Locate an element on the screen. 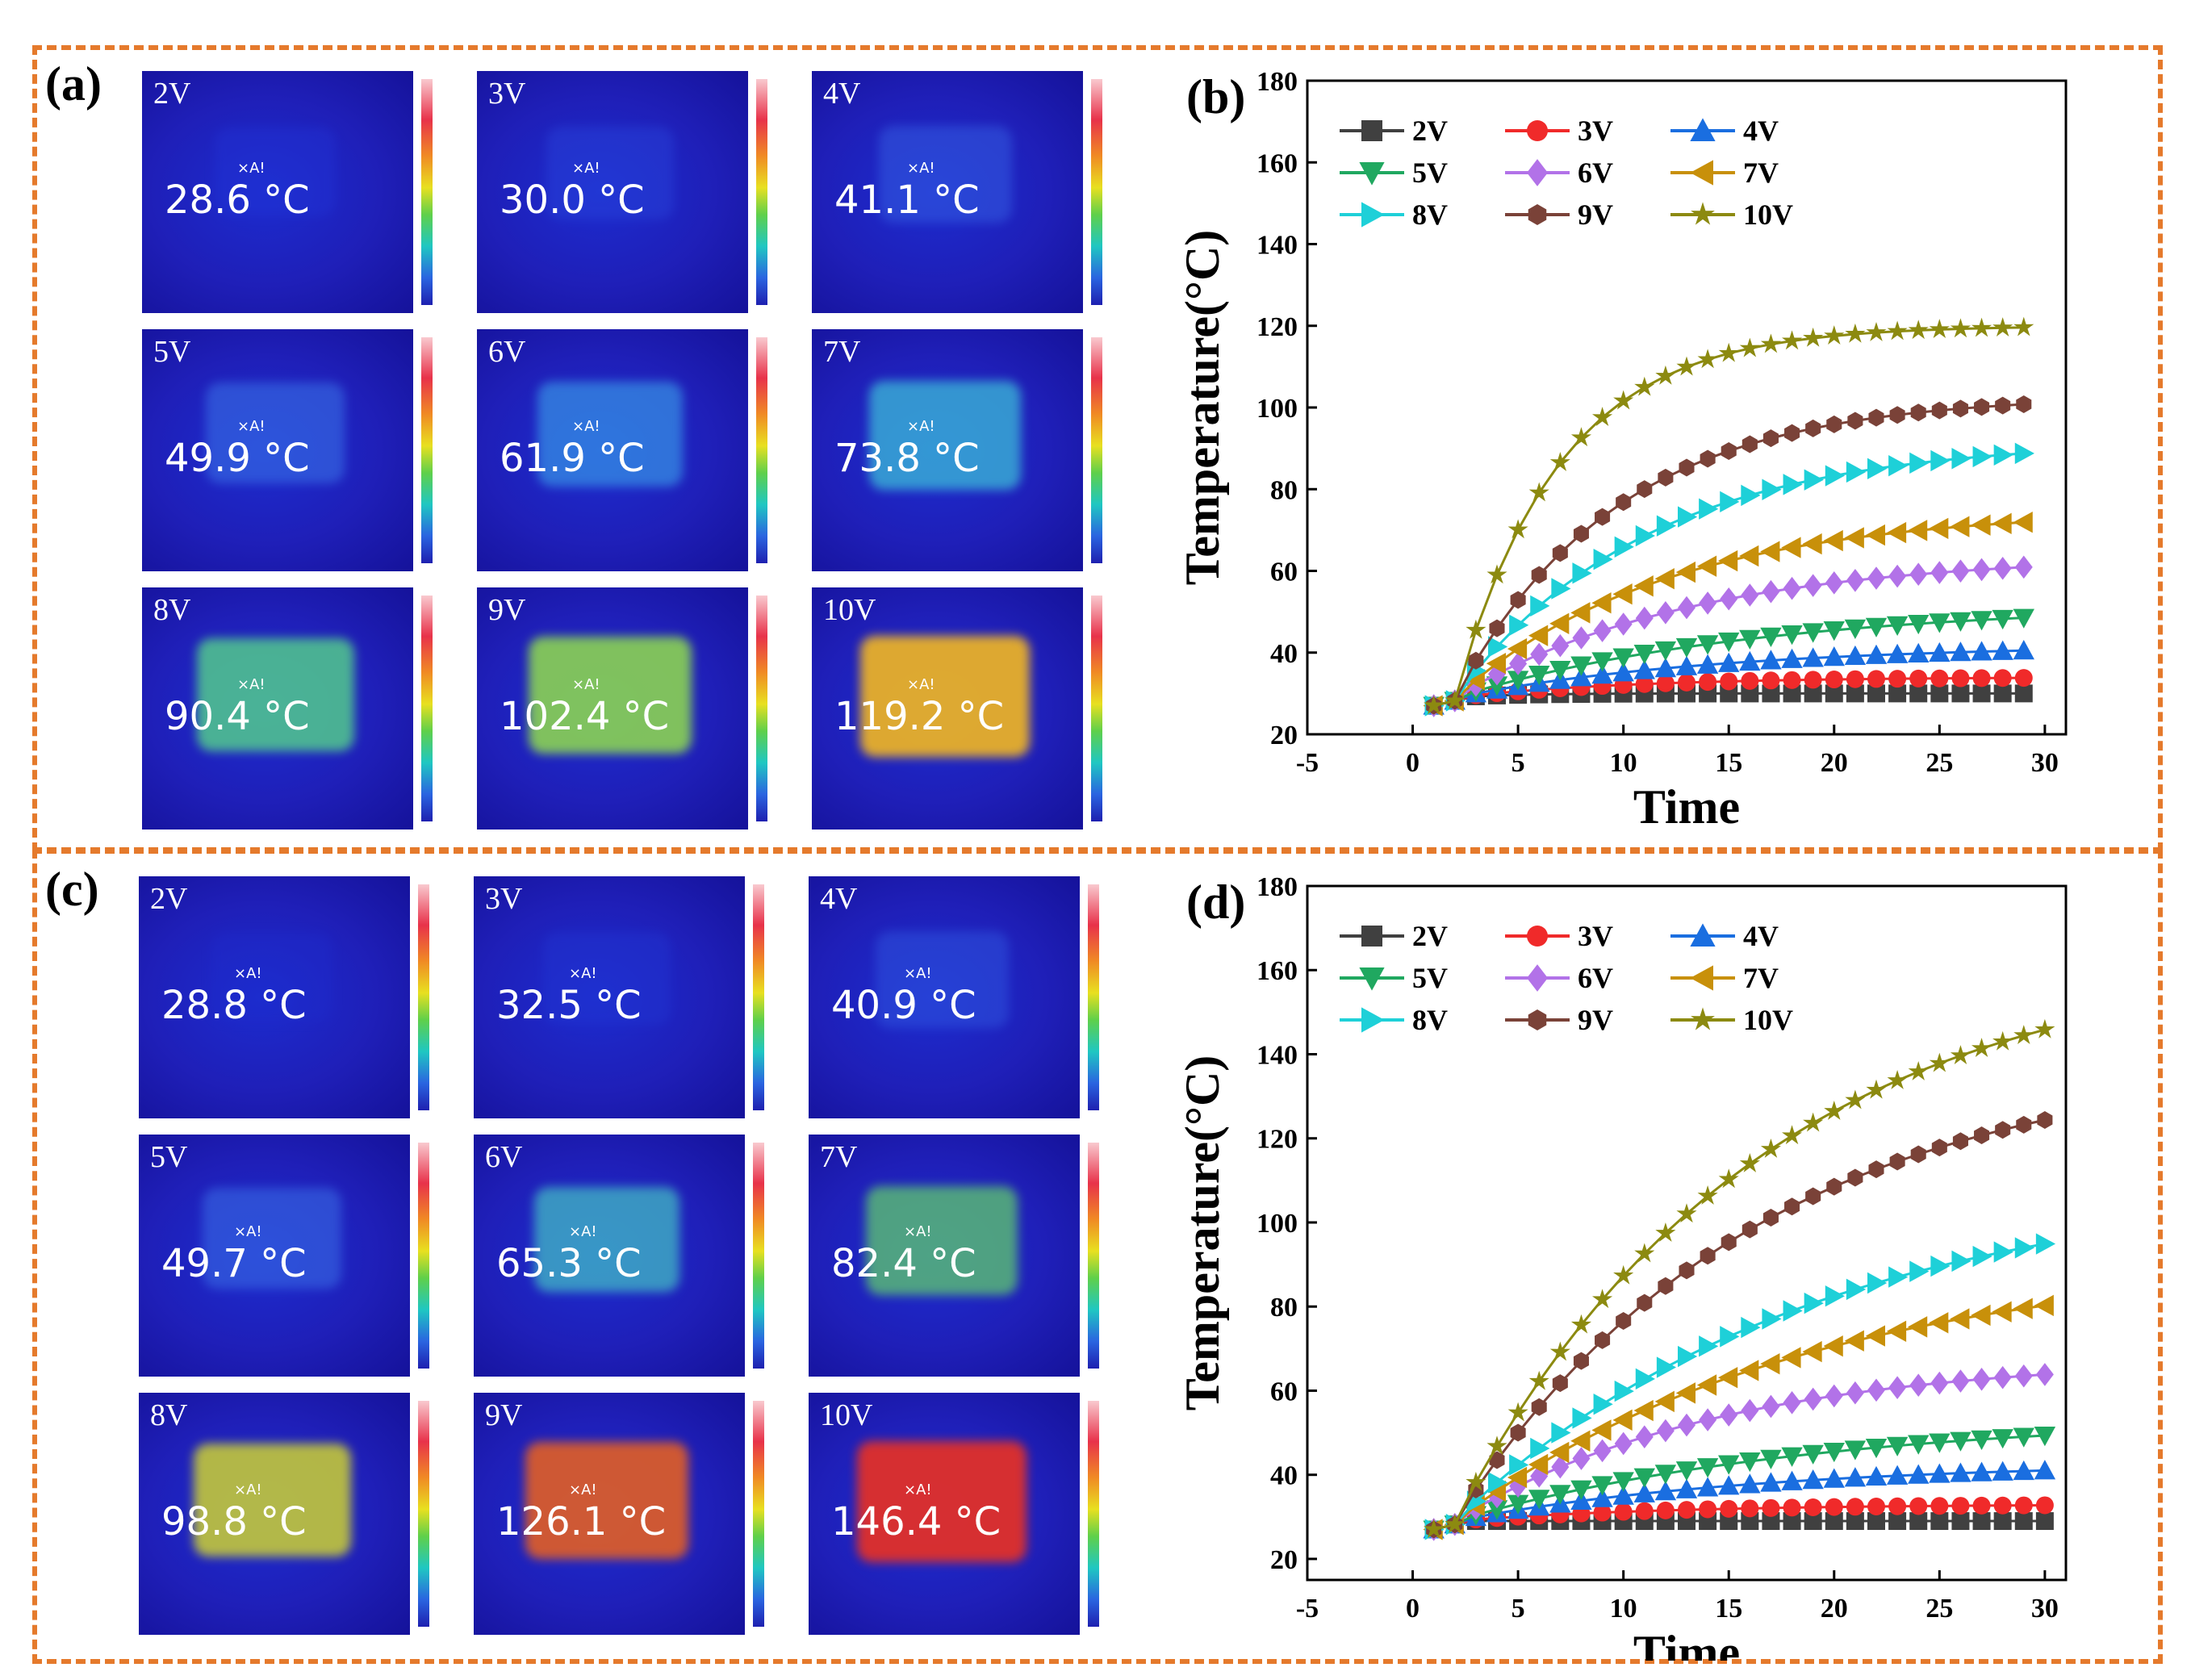 The height and width of the screenshot is (1680, 2191). series-line is located at coordinates (1739, 1280).